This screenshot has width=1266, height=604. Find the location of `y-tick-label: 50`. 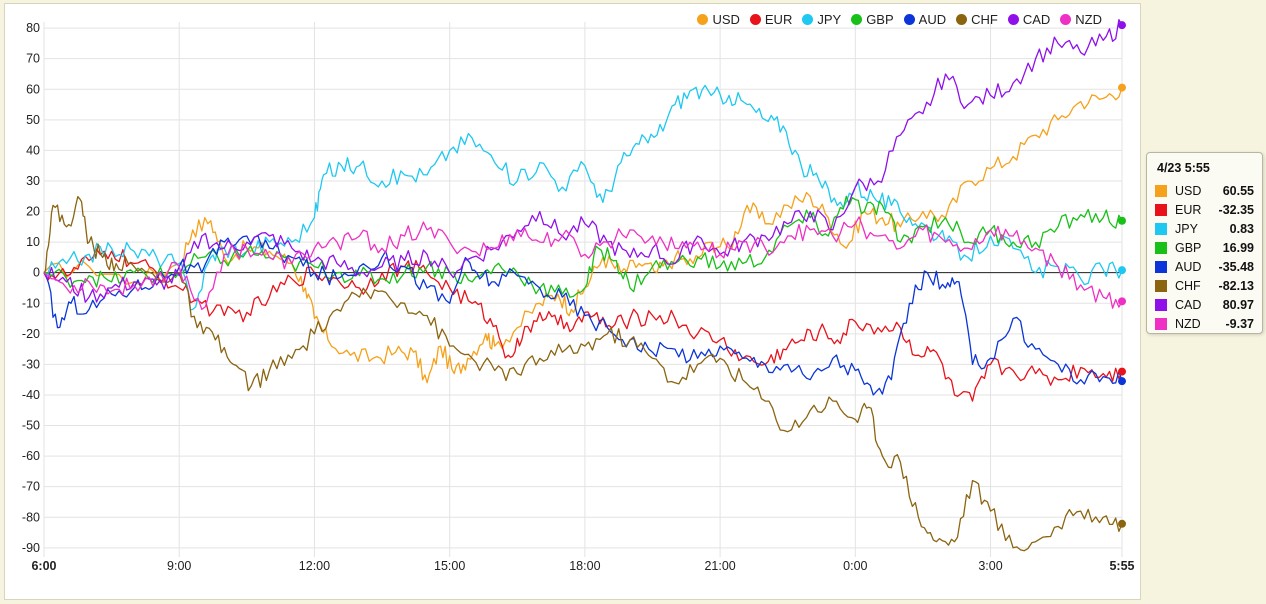

y-tick-label: 50 is located at coordinates (33, 120).